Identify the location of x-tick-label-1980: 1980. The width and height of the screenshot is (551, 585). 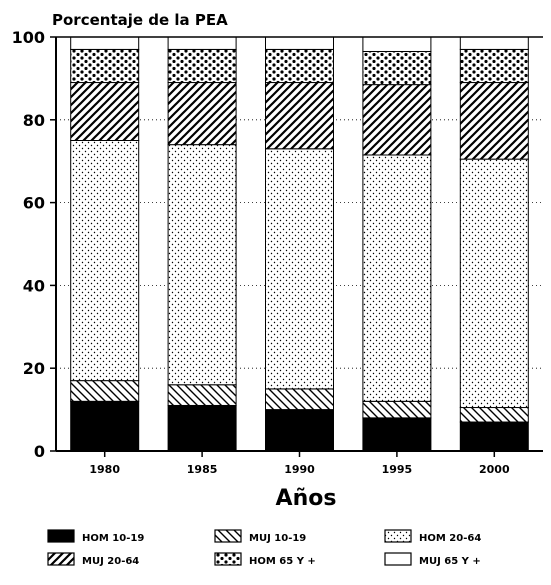
(104, 469).